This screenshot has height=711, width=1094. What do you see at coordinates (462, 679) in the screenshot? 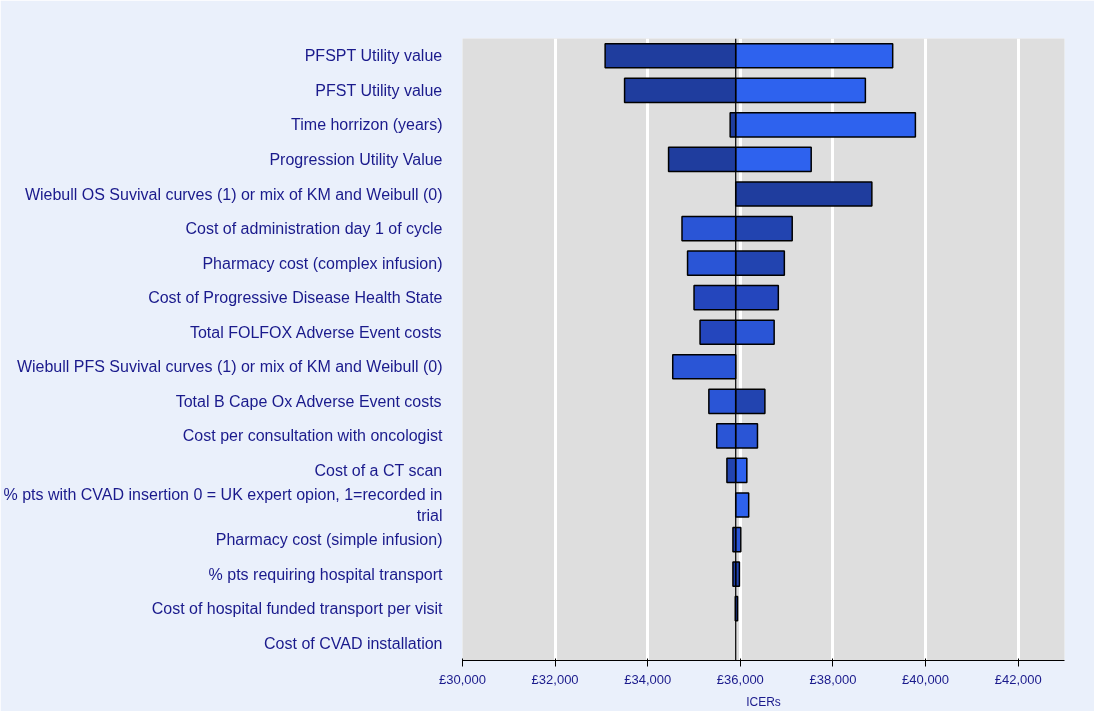
I see `x-tick-label: £30,000` at bounding box center [462, 679].